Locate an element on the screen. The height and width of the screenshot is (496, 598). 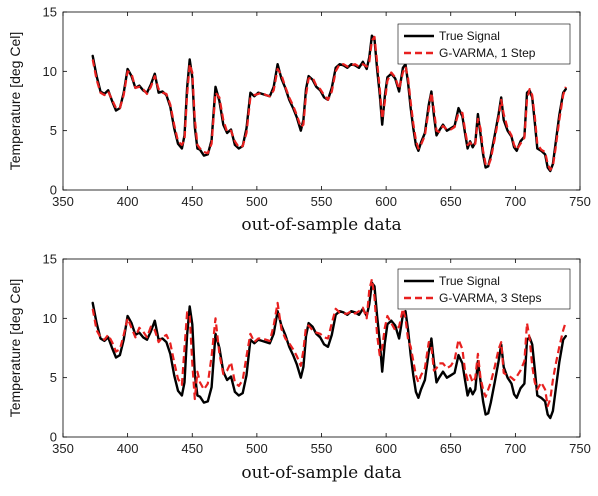
legend: True Signal G-VARMA, 1 Step is located at coordinates (484, 44).